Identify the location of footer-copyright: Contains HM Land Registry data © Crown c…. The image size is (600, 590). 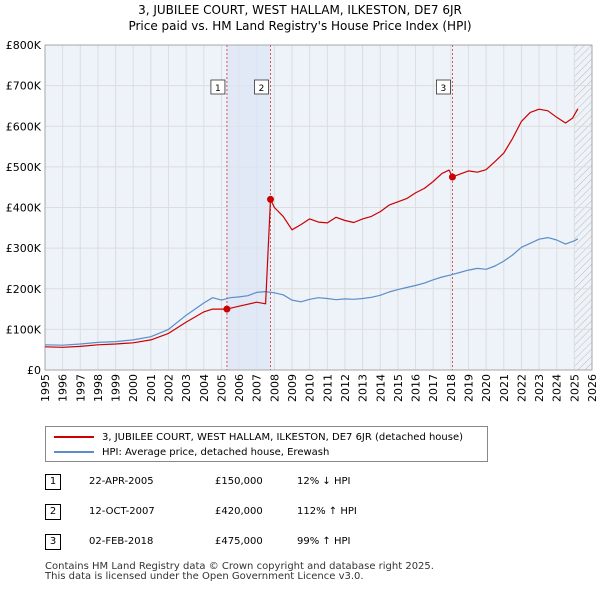
(239, 566).